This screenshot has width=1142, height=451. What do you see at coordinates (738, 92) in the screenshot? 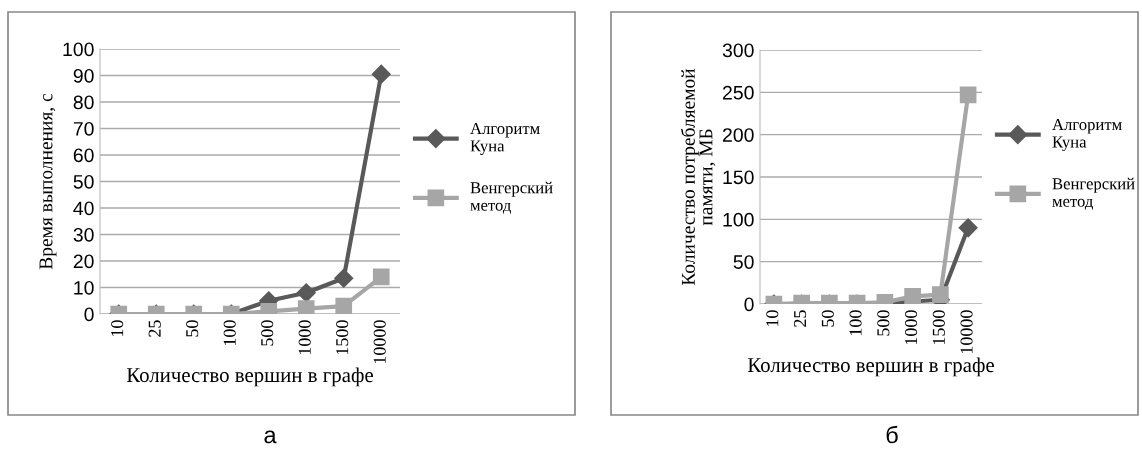
I see `y-tick-label: 250` at bounding box center [738, 92].